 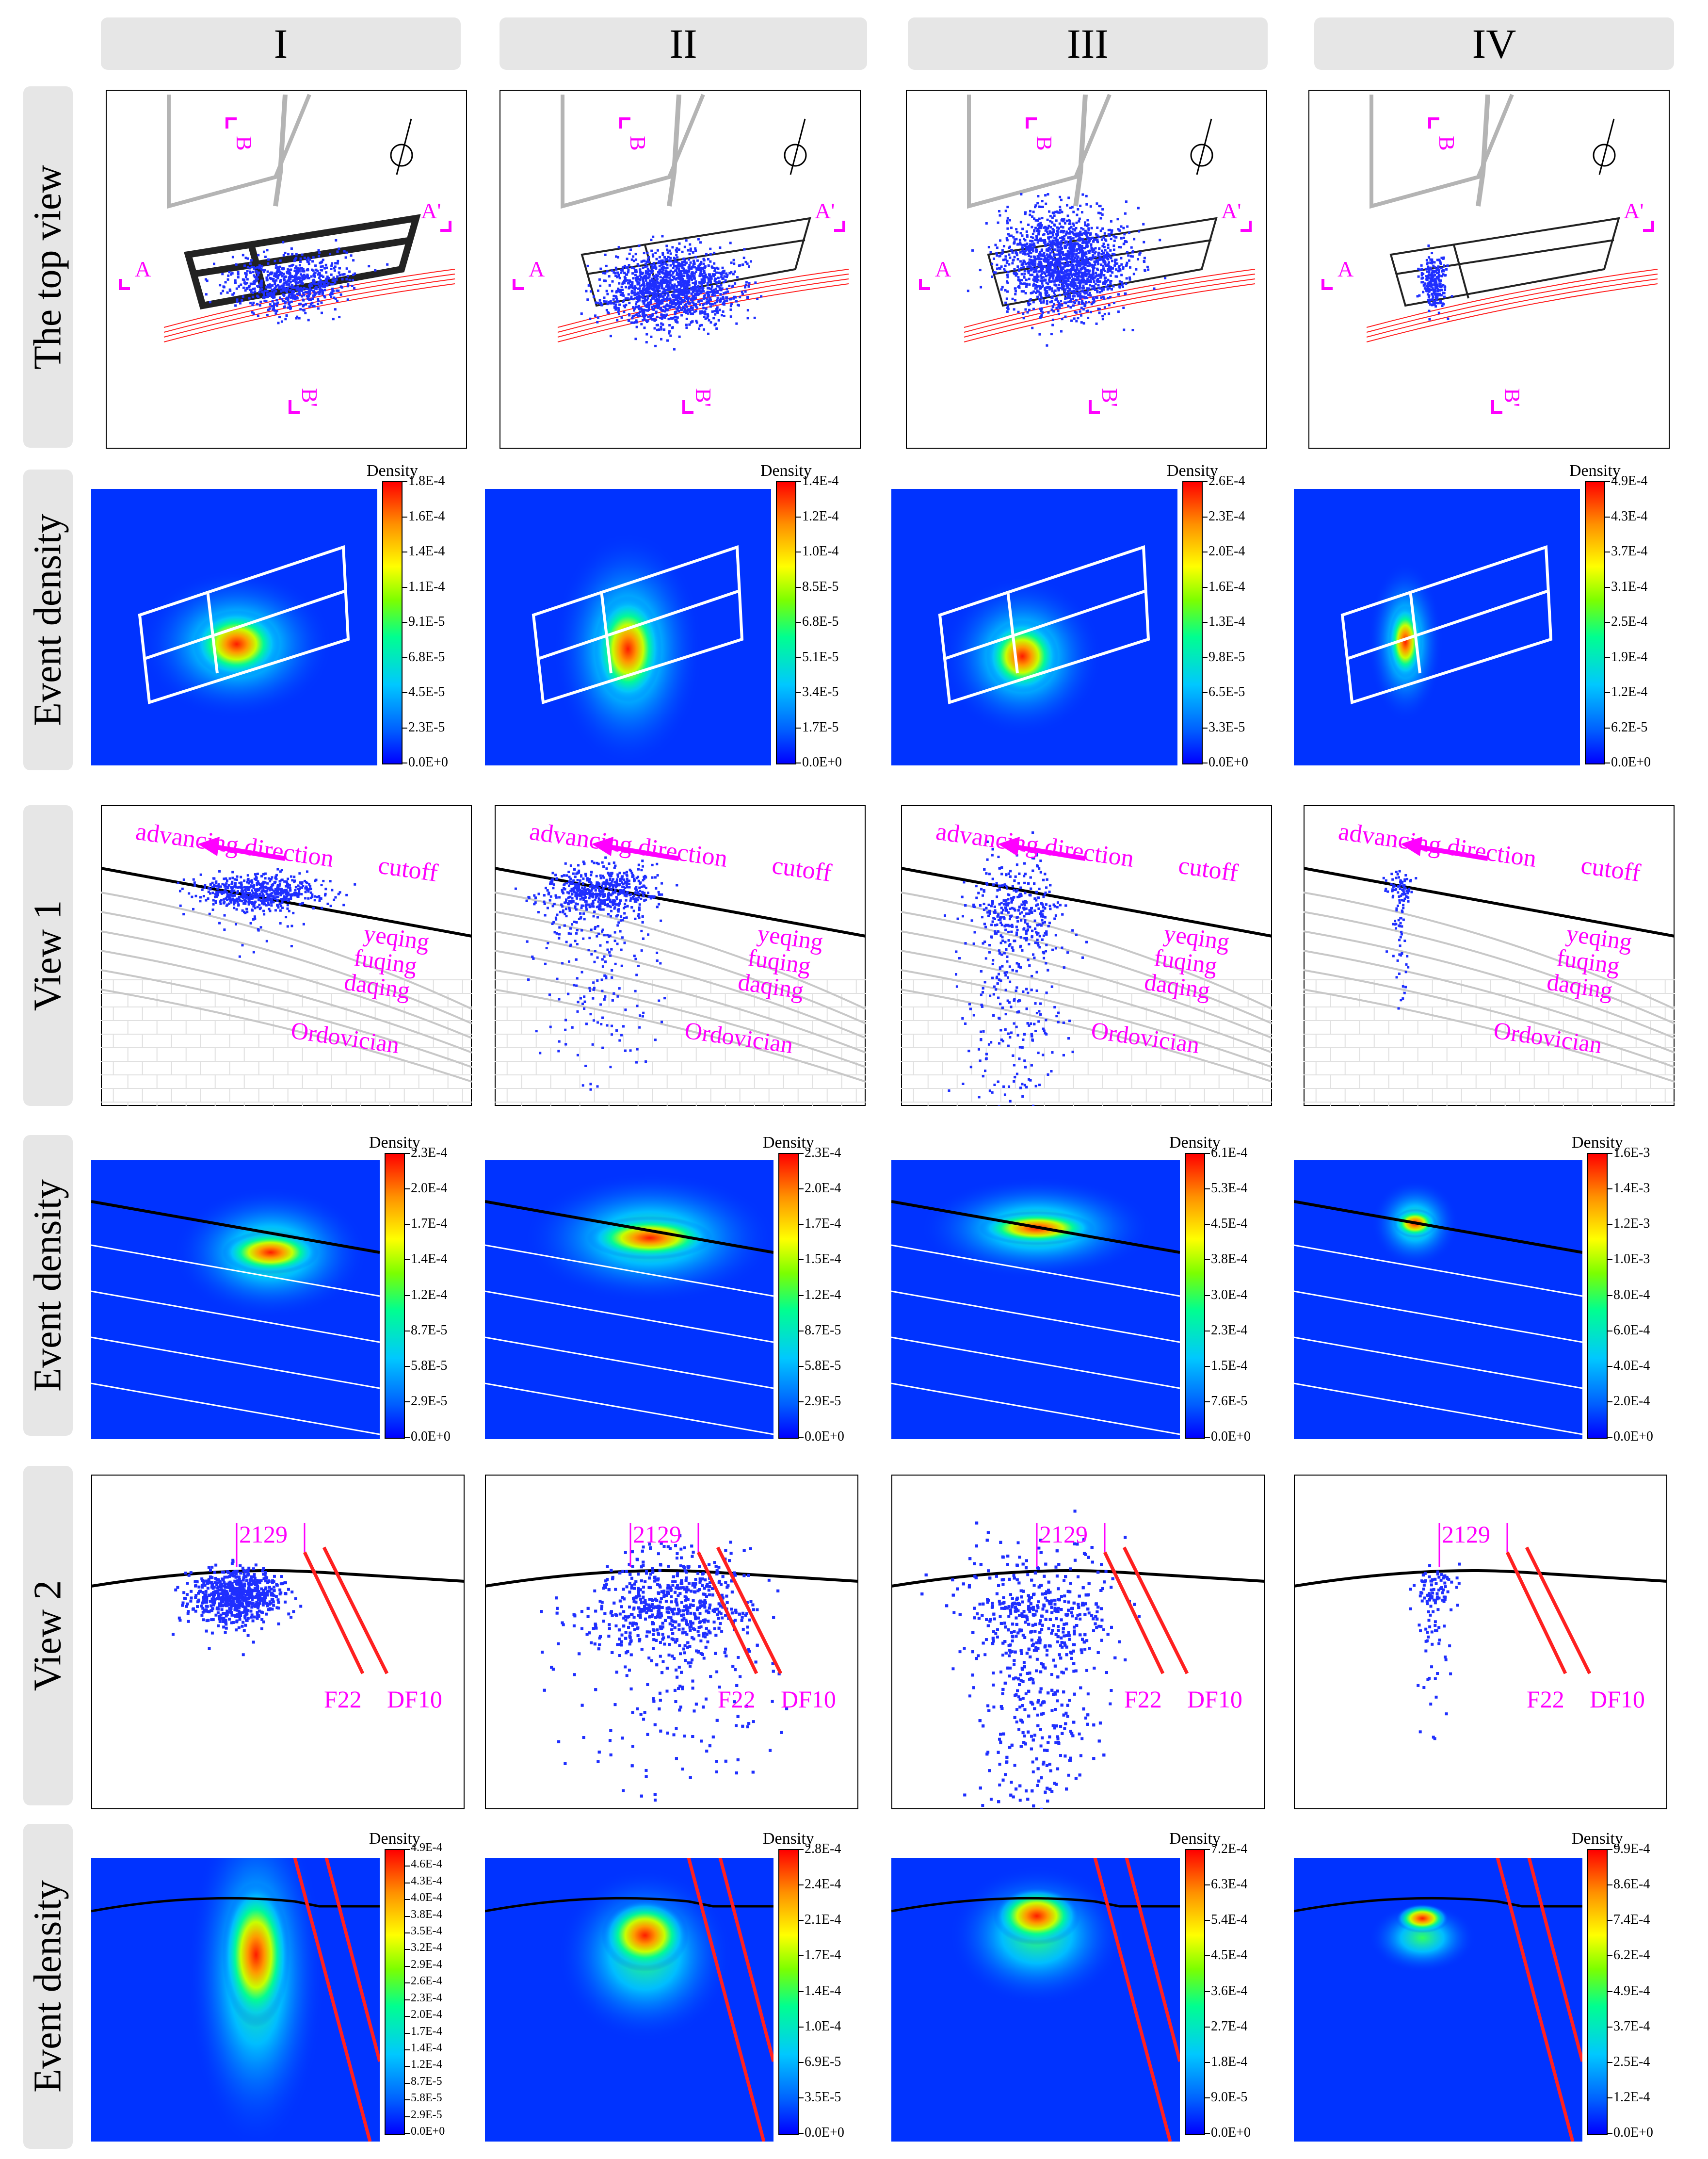 I want to click on colorbar-tick-label: 3.4E-5, so click(x=820, y=692).